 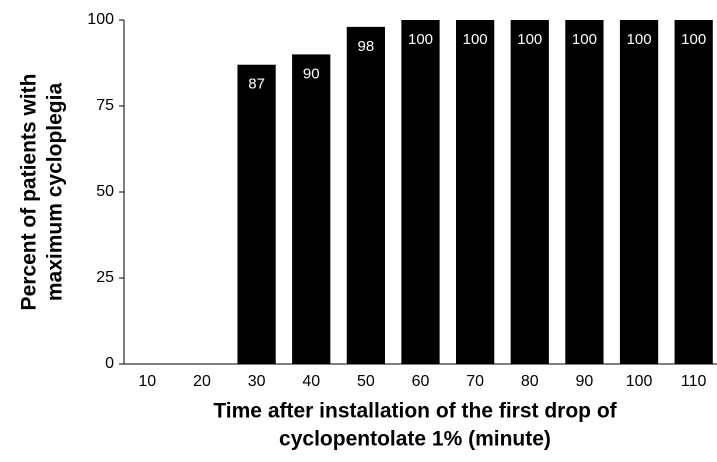 What do you see at coordinates (421, 381) in the screenshot?
I see `x-tick-label: 60` at bounding box center [421, 381].